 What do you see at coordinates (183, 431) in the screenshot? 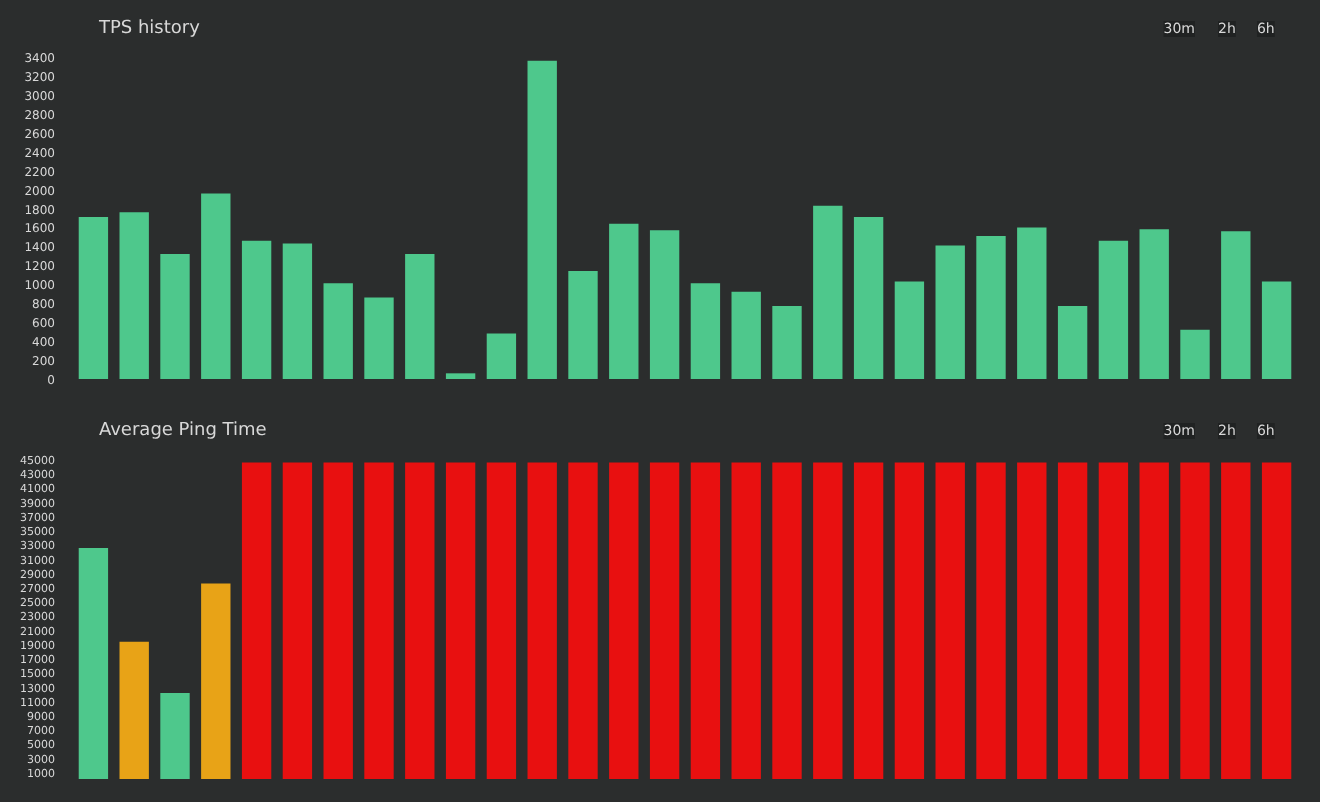
I see `chart-title: Average Ping Time` at bounding box center [183, 431].